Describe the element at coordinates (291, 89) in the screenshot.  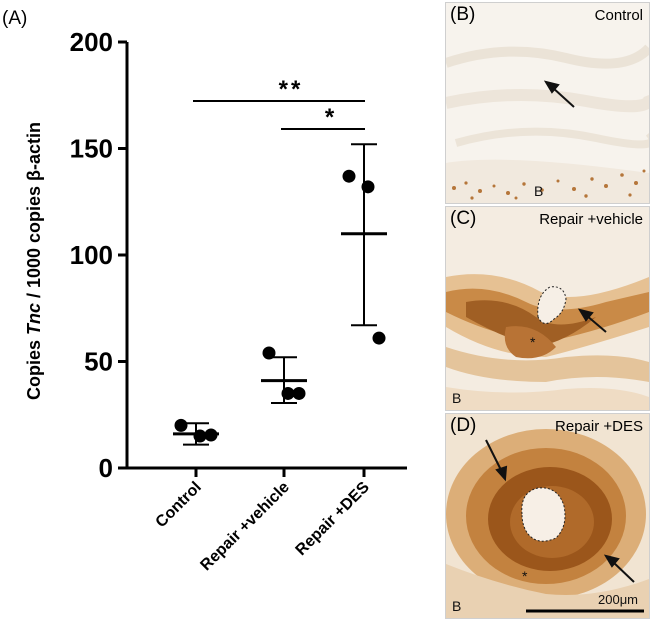
I see `significance-label: **` at that location.